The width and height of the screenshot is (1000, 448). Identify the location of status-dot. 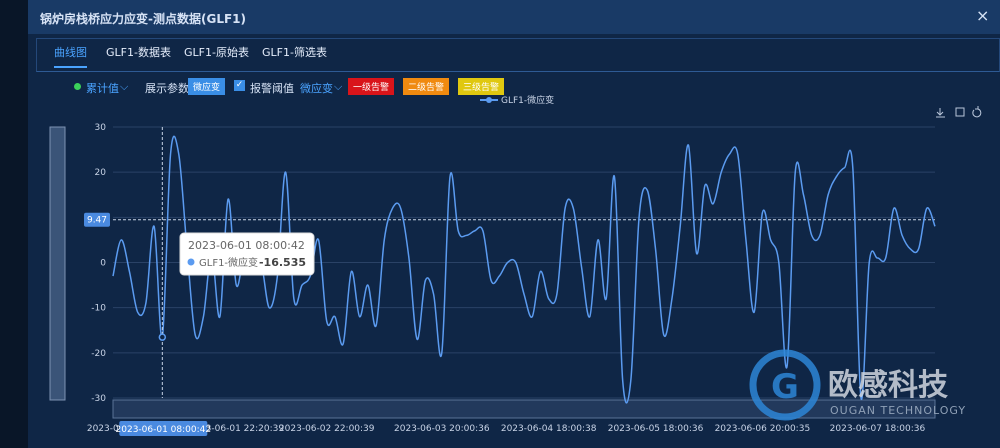
(77, 86).